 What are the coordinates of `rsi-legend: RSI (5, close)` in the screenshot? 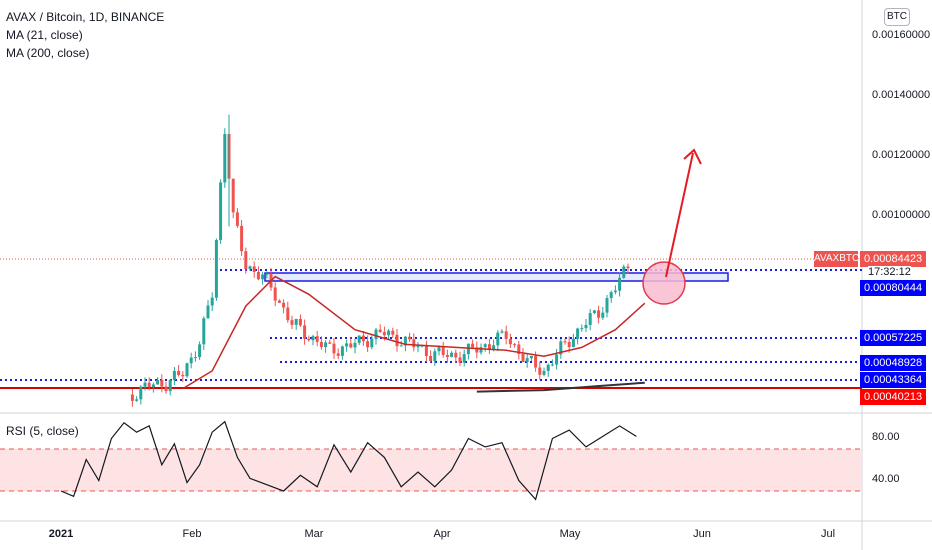 It's located at (42, 431).